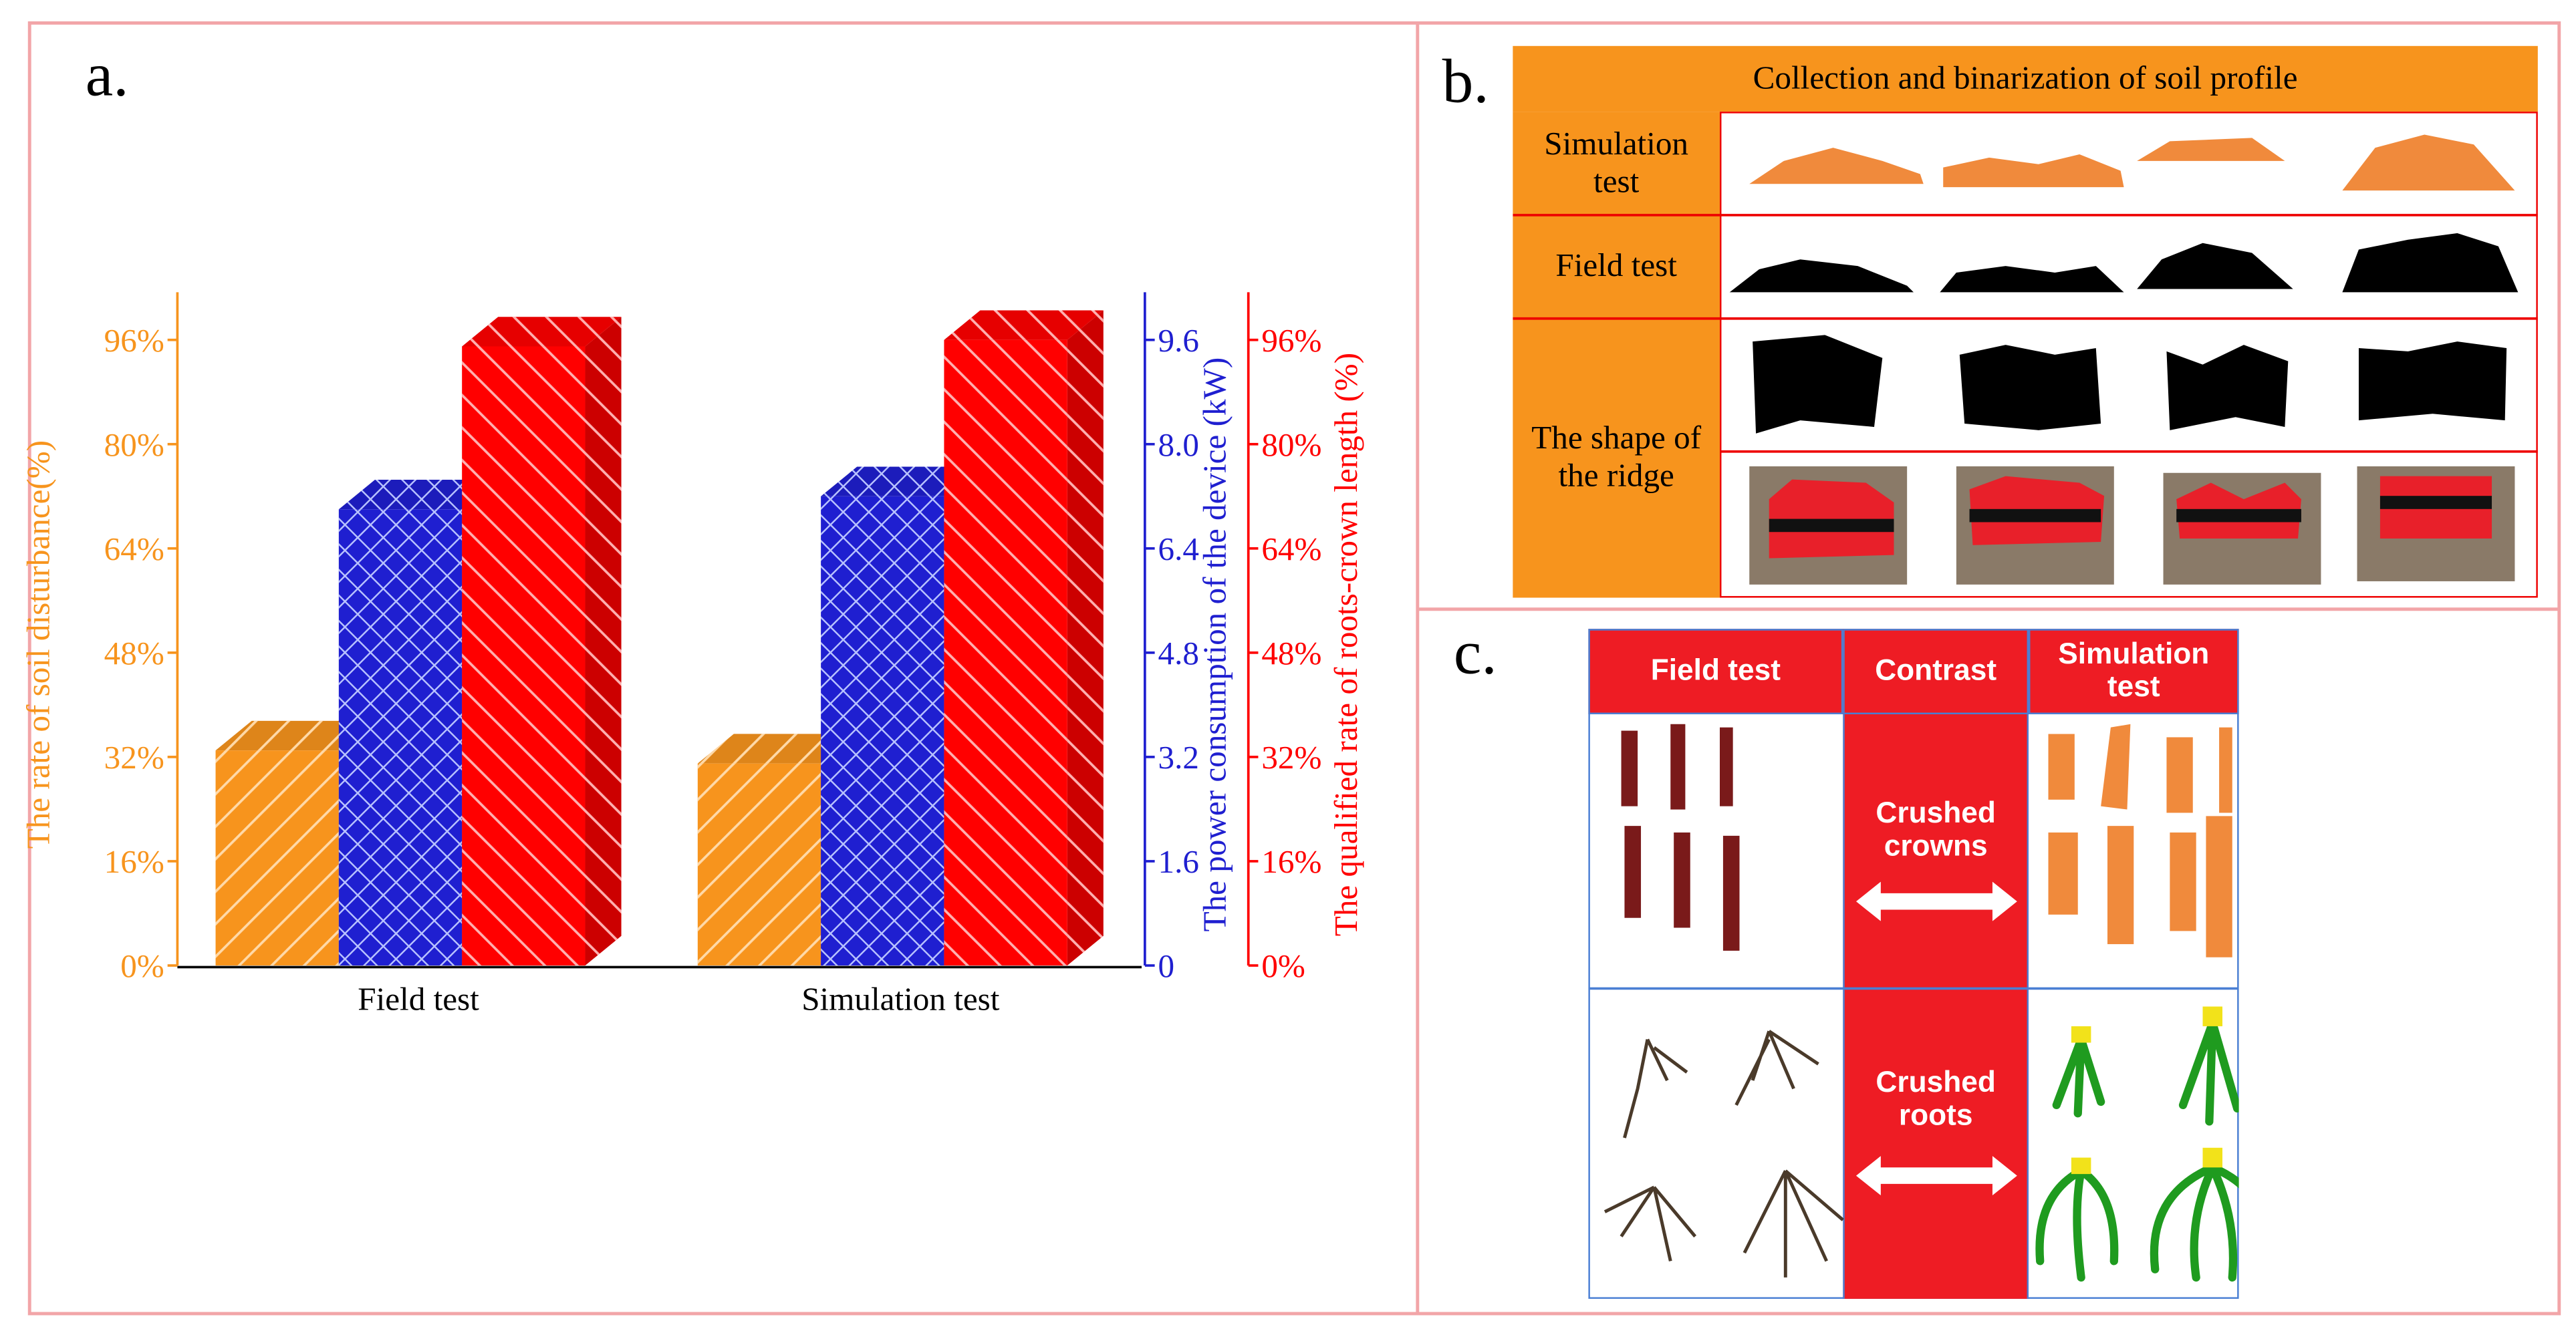  Describe the element at coordinates (2140, 841) in the screenshot. I see `crown-particles` at that location.